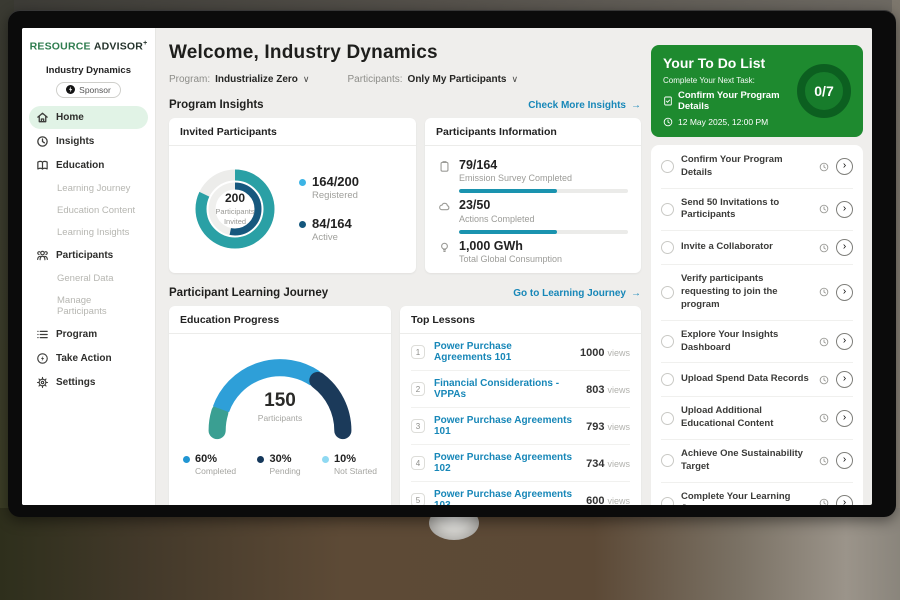  I want to click on background-right, so click(896, 300).